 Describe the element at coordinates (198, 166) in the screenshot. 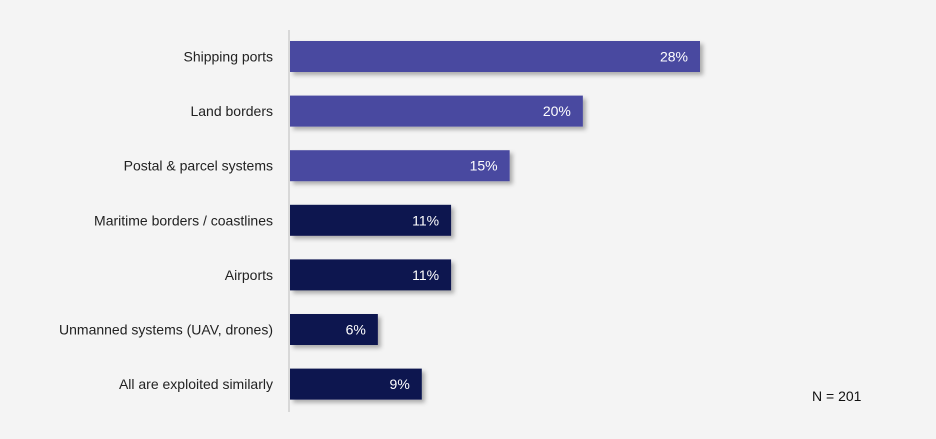

I see `category-label: Postal & parcel systems` at that location.